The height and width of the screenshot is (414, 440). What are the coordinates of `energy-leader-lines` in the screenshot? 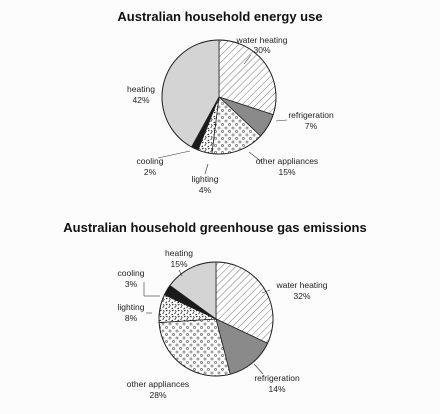 It's located at (222, 114).